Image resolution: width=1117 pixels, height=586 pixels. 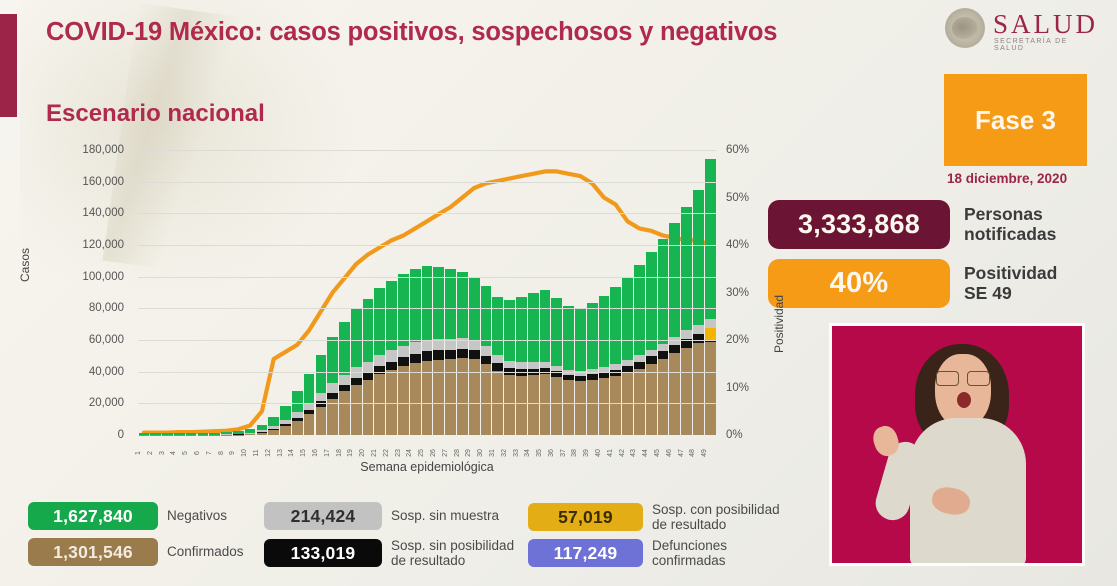 I want to click on salud-logo: SALUD SECRETARÍA DE SALUD, so click(x=1020, y=29).